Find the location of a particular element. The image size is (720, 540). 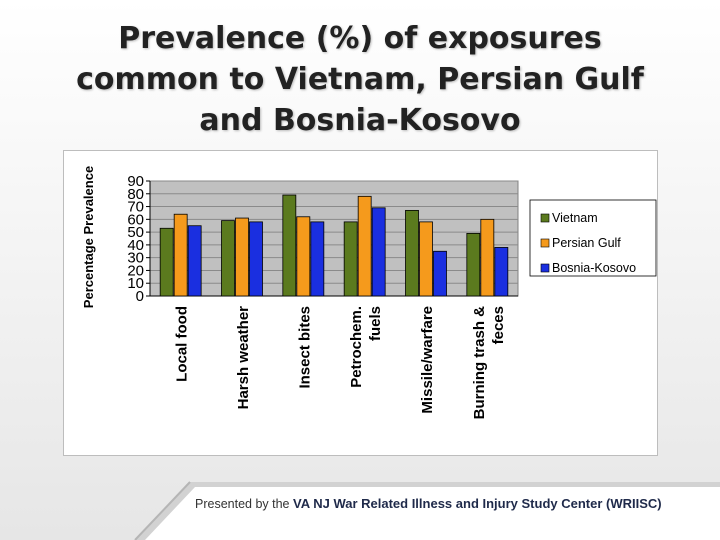

x-category-label: fuels is located at coordinates (375, 323).